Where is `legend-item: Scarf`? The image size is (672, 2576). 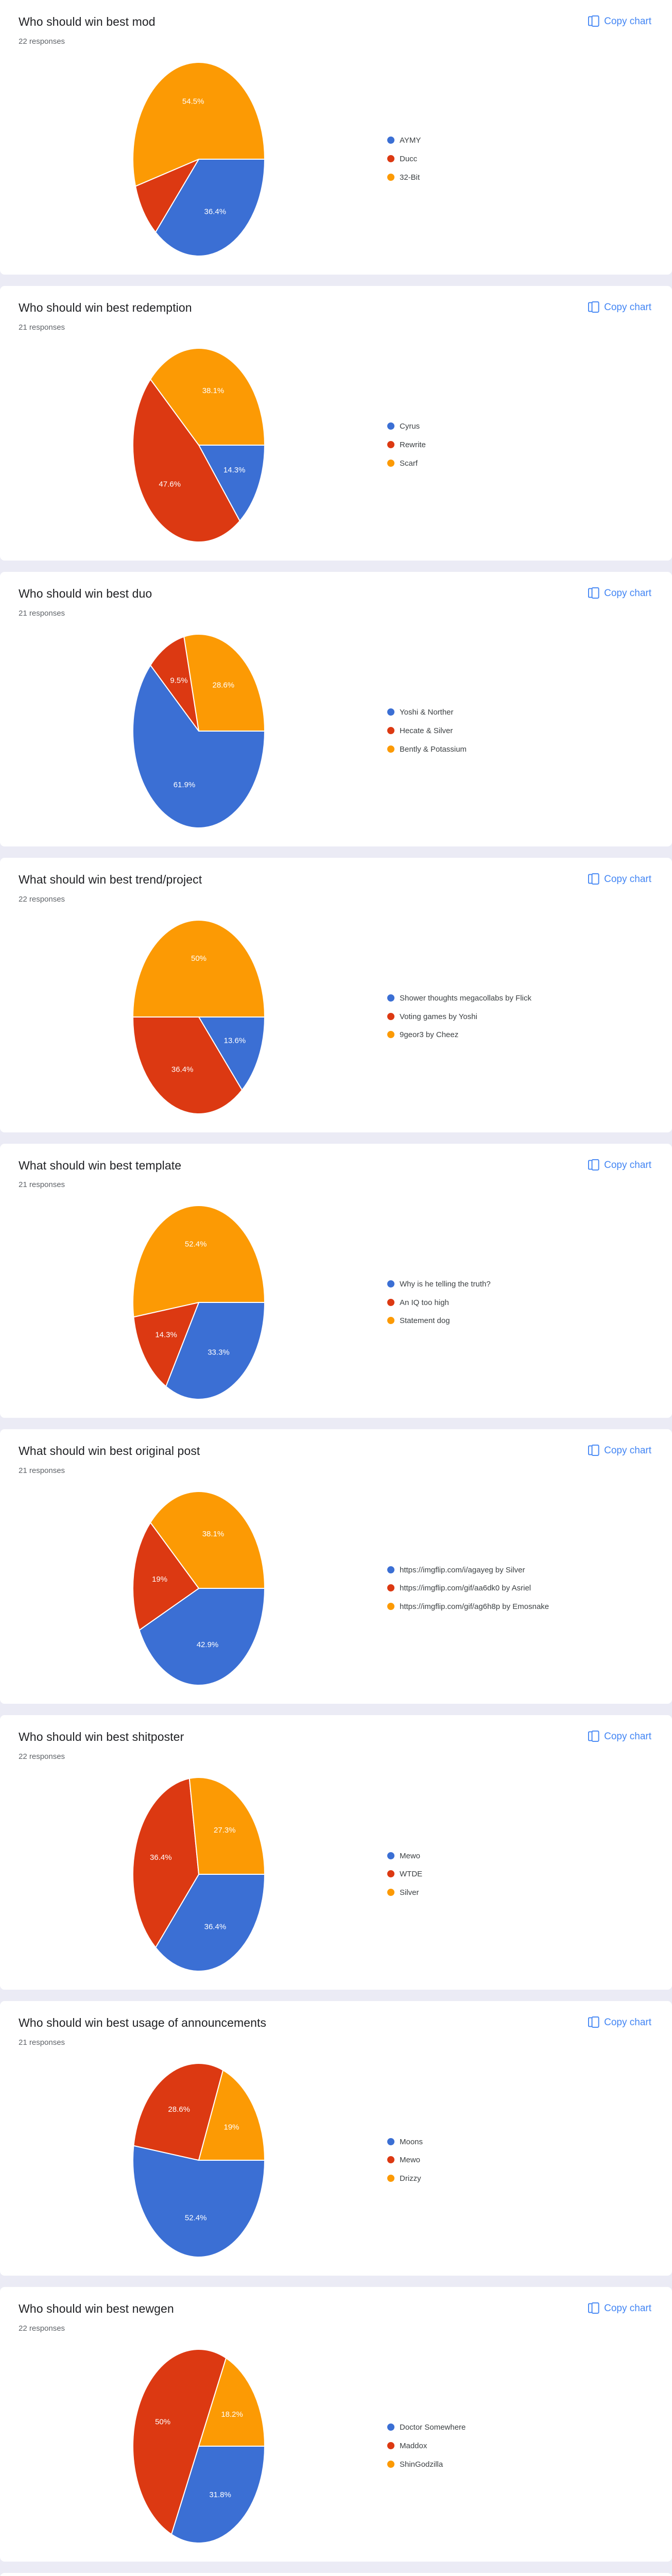 legend-item: Scarf is located at coordinates (484, 463).